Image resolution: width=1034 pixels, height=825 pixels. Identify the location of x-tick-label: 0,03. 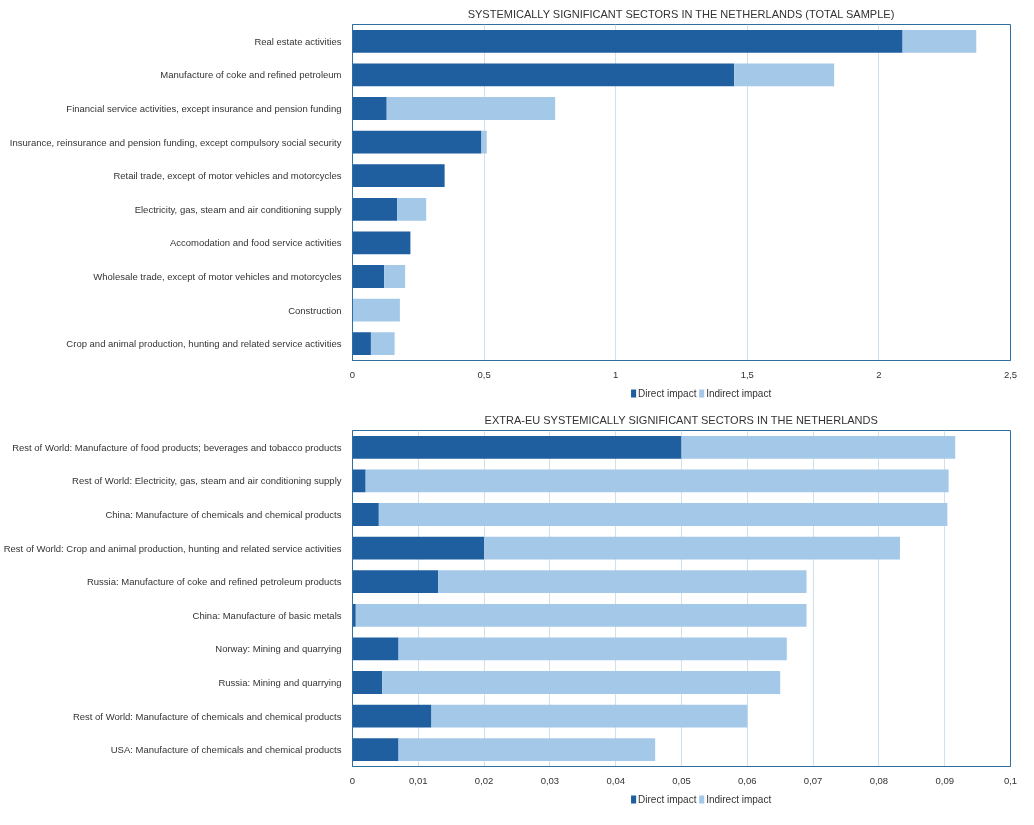
(550, 780).